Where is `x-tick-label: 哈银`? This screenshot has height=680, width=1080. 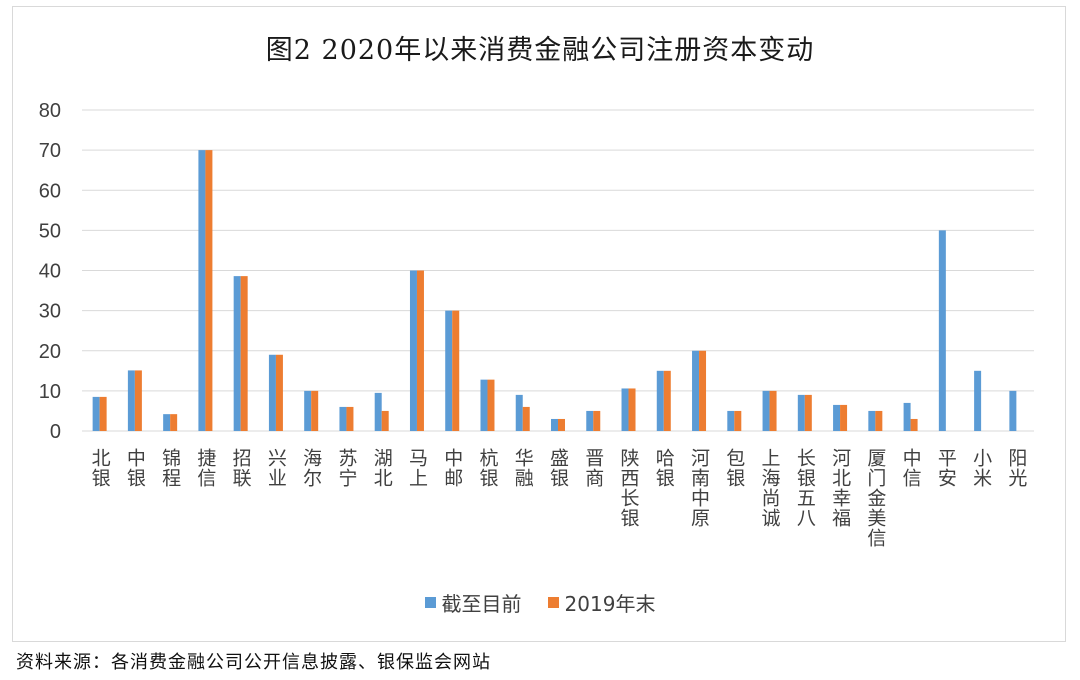
x-tick-label: 哈银 is located at coordinates (664, 468).